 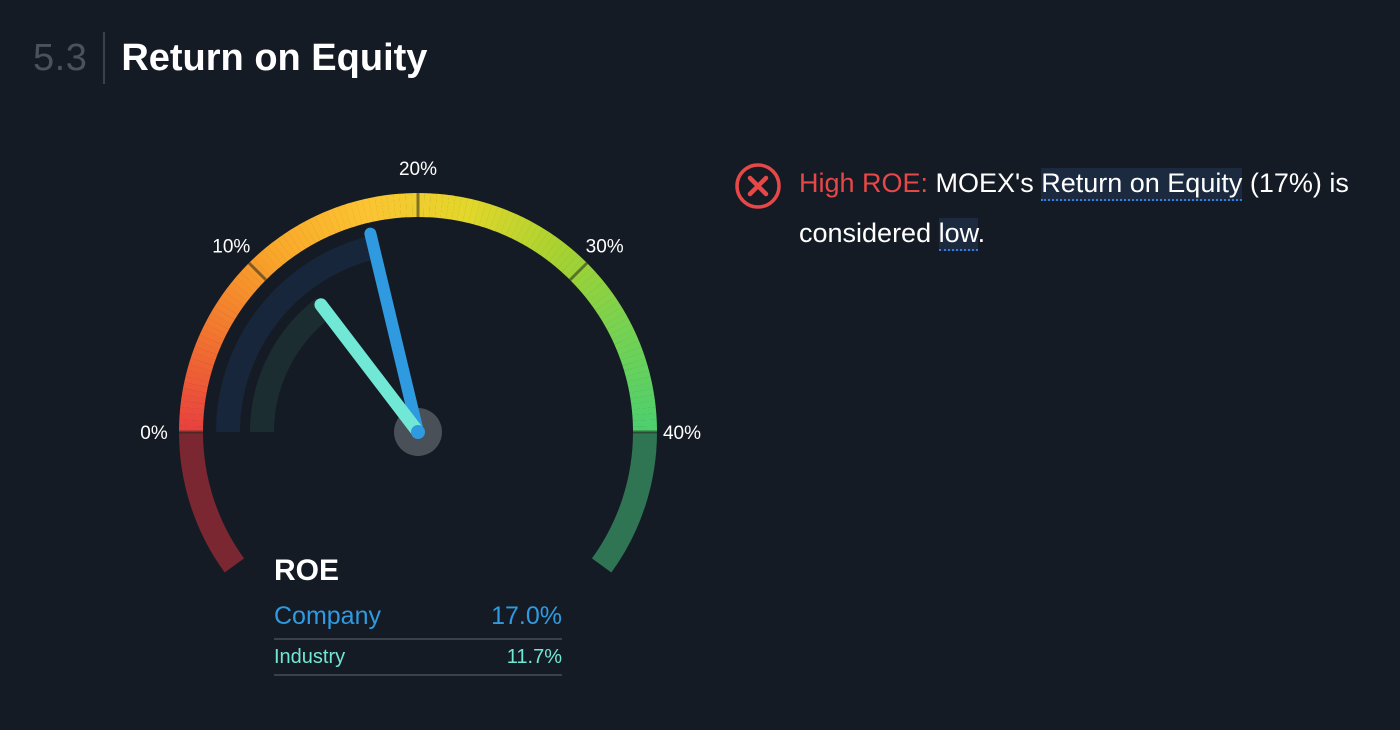 What do you see at coordinates (418, 658) in the screenshot?
I see `legend-row-industry: Industry 11.7%` at bounding box center [418, 658].